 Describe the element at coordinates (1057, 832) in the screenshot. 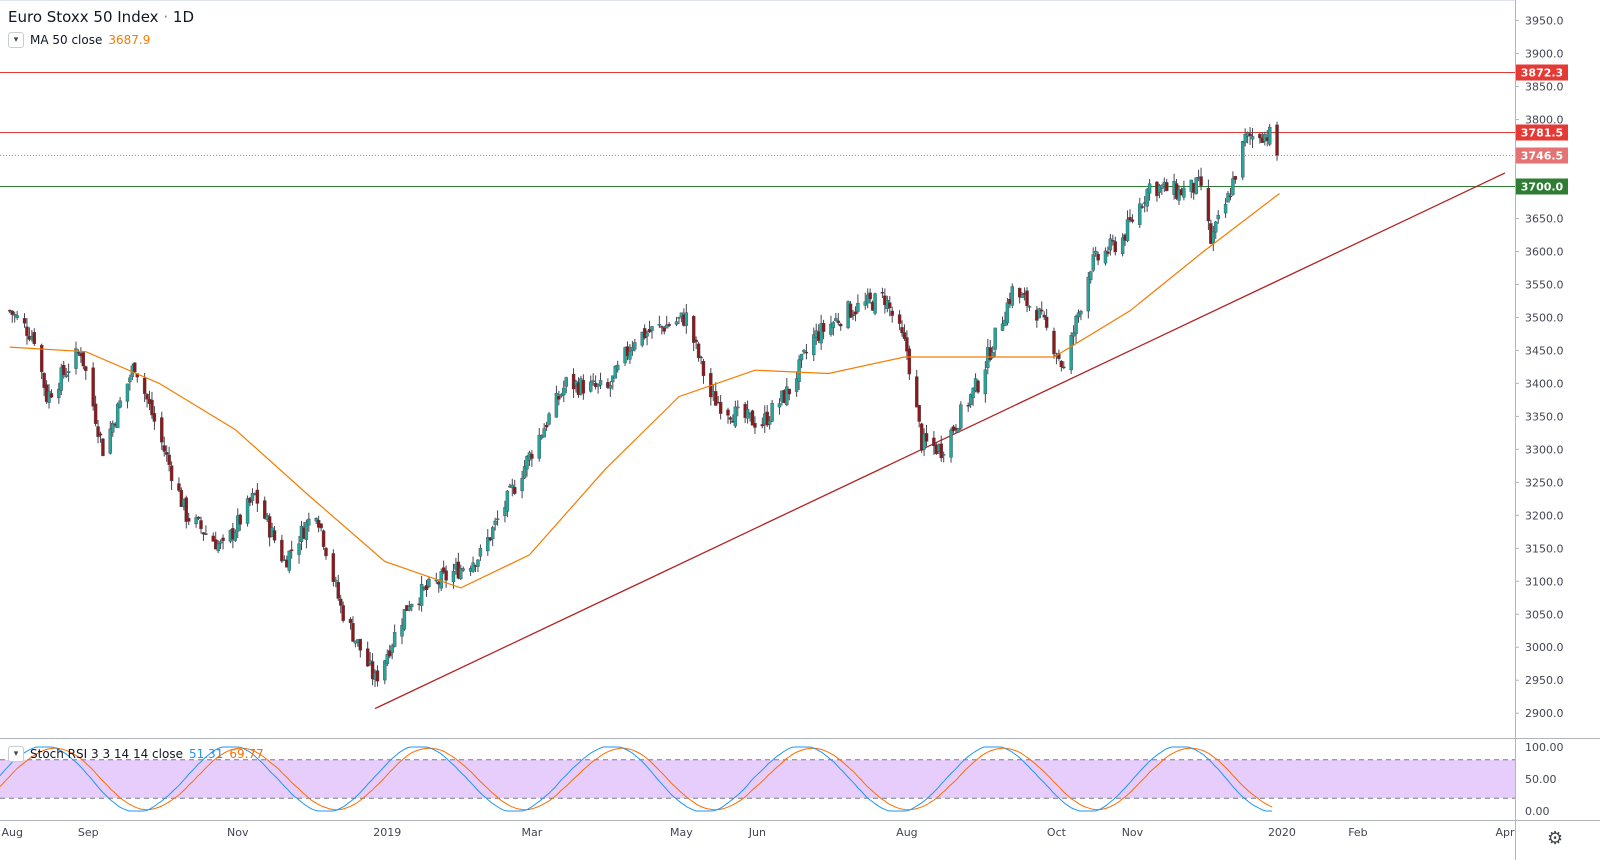

I see `x-tick-label: Oct` at that location.